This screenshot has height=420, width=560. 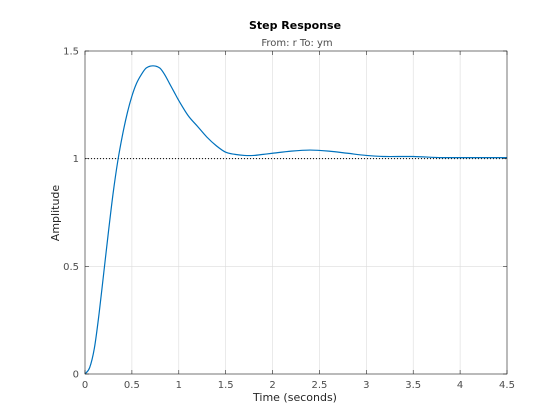 What do you see at coordinates (295, 25) in the screenshot?
I see `chart-title: Step Response` at bounding box center [295, 25].